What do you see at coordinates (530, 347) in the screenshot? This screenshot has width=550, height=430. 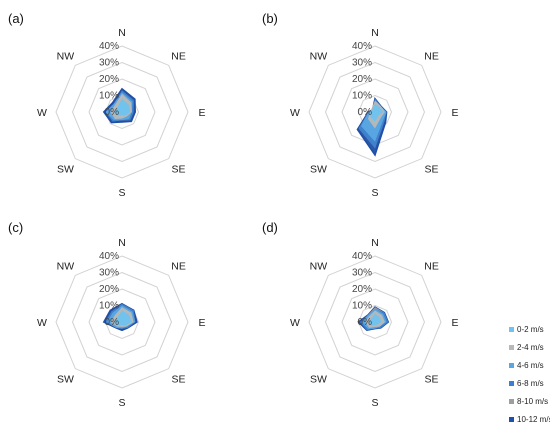 I see `legend-label: 2-4 m/s` at bounding box center [530, 347].